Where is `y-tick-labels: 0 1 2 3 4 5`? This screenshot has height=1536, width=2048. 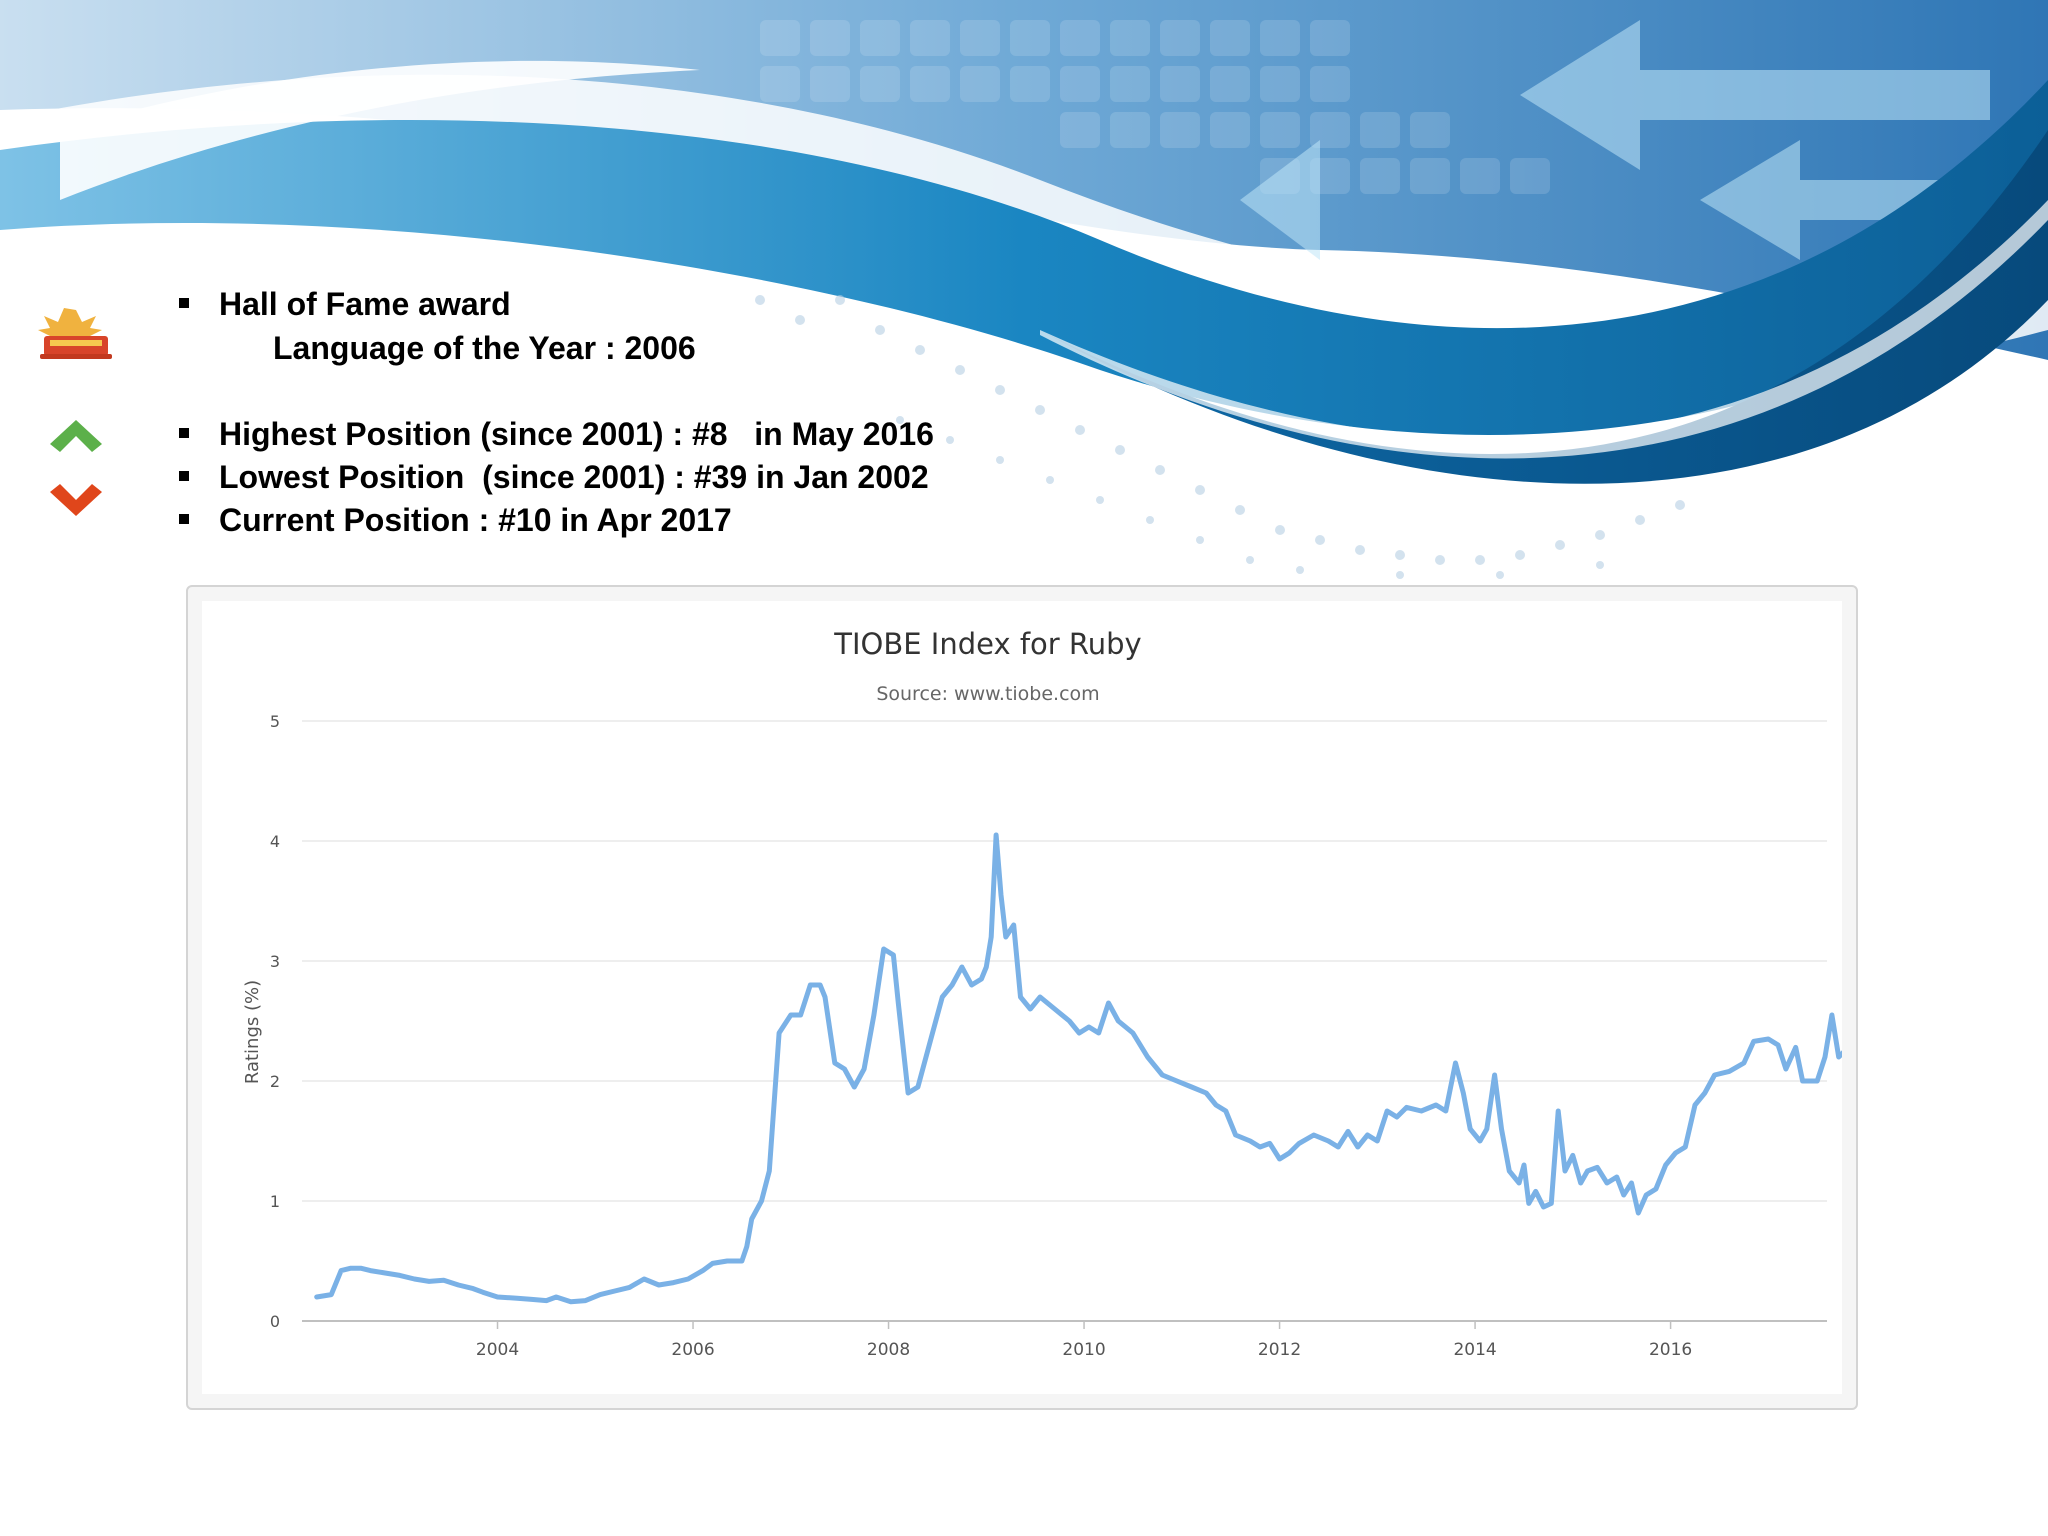 y-tick-labels: 0 1 2 3 4 5 is located at coordinates (275, 1021).